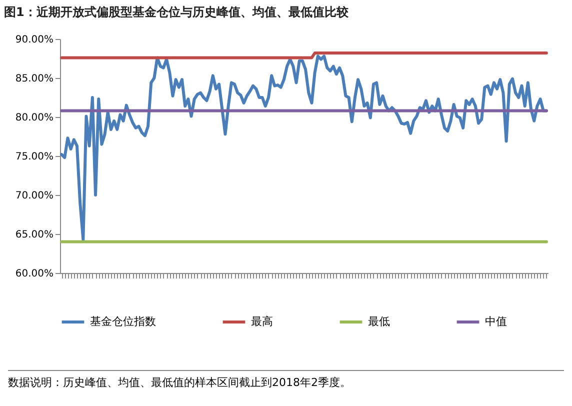  I want to click on y-tick-label: 85.00%, so click(34, 79).